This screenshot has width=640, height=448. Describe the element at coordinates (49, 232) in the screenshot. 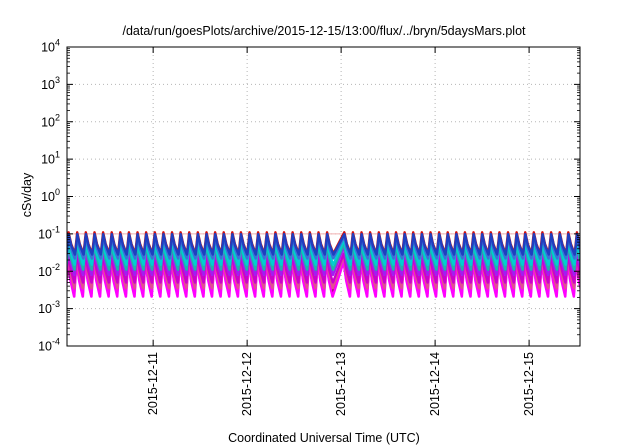

I see `y-tick-label: 10⁻¹` at that location.